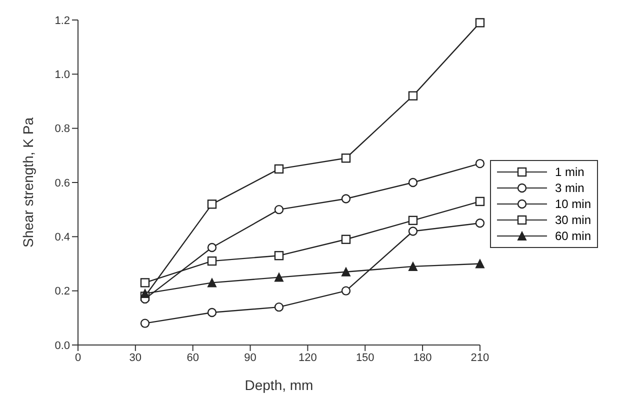 The image size is (619, 410). Describe the element at coordinates (572, 220) in the screenshot. I see `legend-label: 30 min` at that location.